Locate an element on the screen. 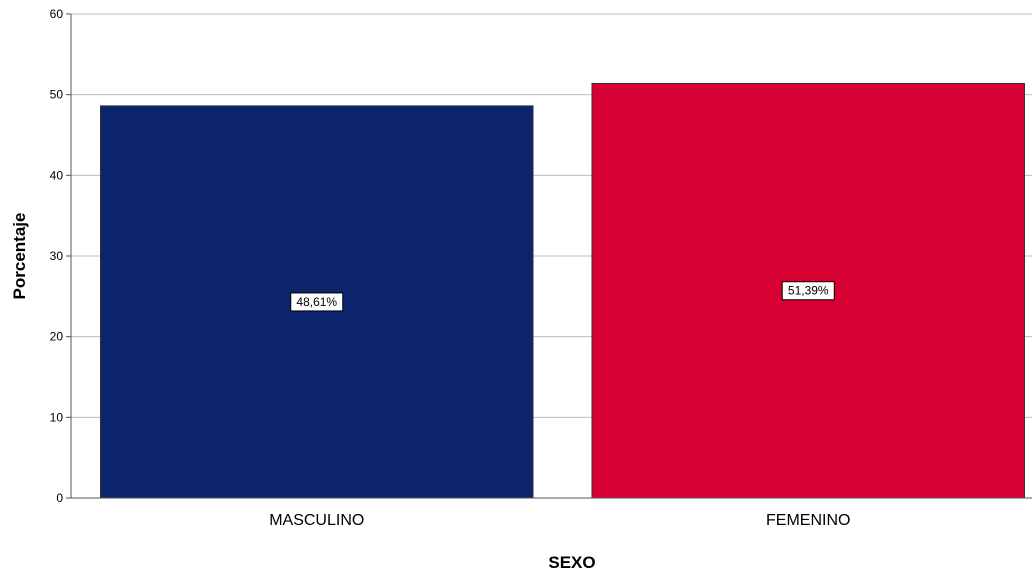  data-label: 51,39% is located at coordinates (808, 291).